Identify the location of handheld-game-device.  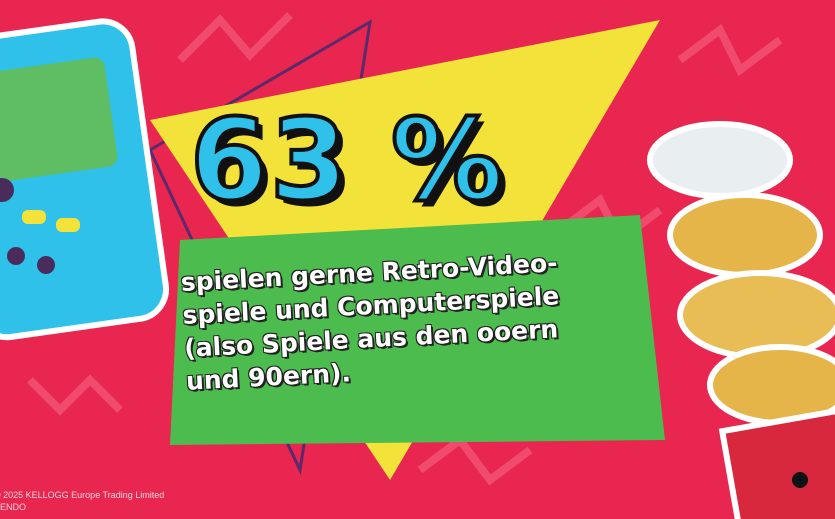
(85, 179).